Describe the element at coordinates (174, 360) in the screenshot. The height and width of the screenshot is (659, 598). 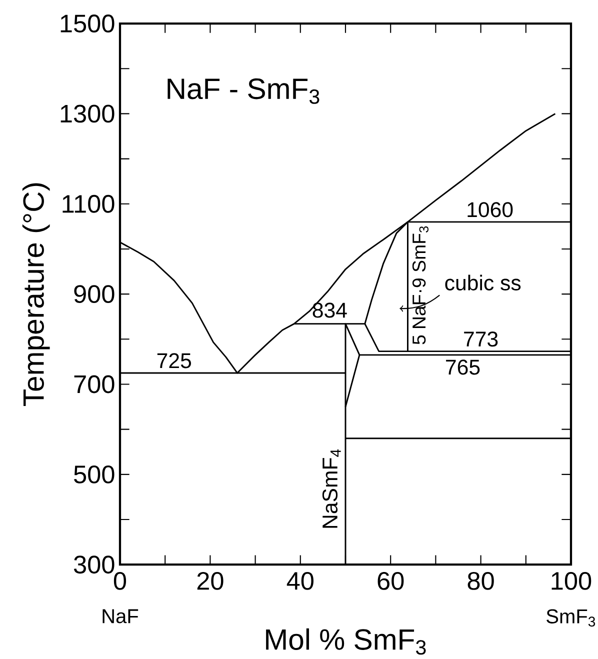
I see `annotation: 725` at that location.